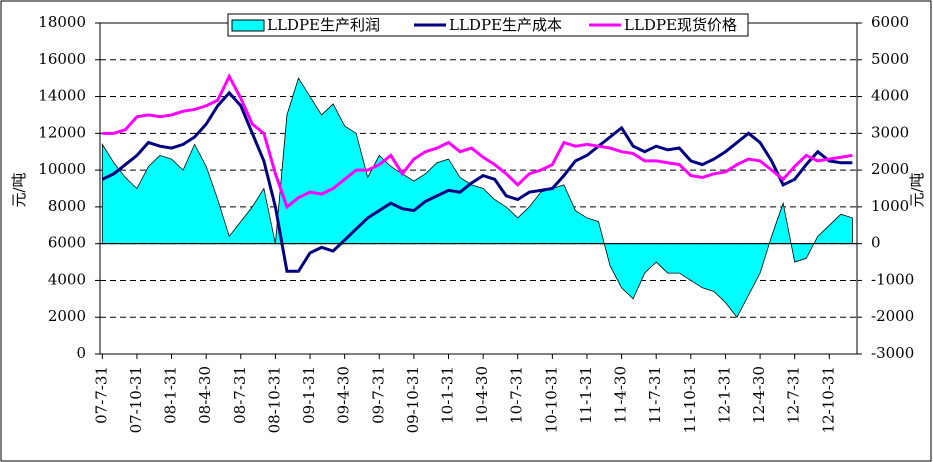  I want to click on x-tick-label: 08-7-31, so click(240, 395).